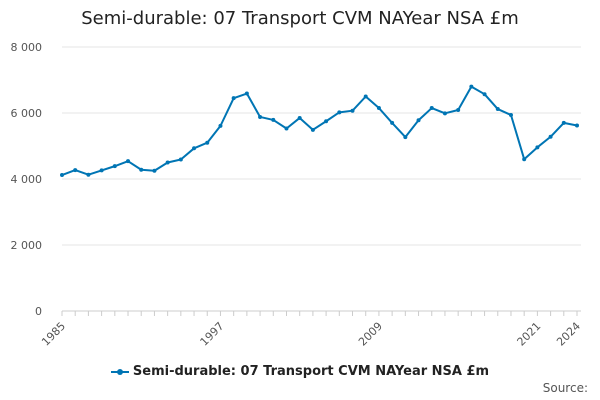 This screenshot has width=600, height=400. I want to click on x-tick-label: 1997, so click(212, 334).